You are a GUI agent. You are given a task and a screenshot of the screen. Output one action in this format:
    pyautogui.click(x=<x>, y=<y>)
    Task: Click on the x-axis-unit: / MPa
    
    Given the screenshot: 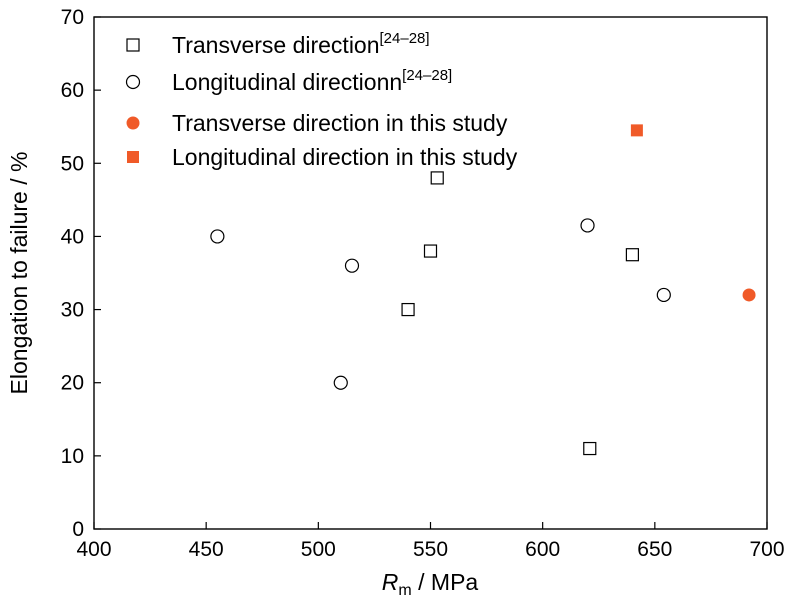 What is the action you would take?
    pyautogui.click(x=445, y=582)
    